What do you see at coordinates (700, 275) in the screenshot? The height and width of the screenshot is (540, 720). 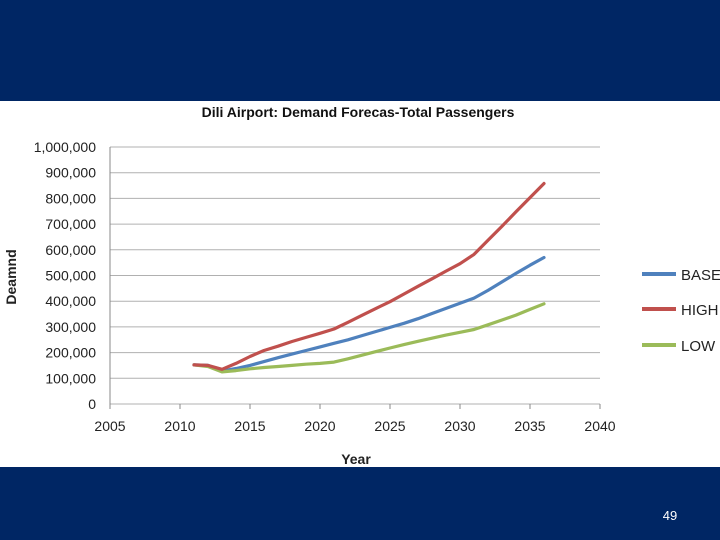 I see `legend-label-base: BASE` at bounding box center [700, 275].